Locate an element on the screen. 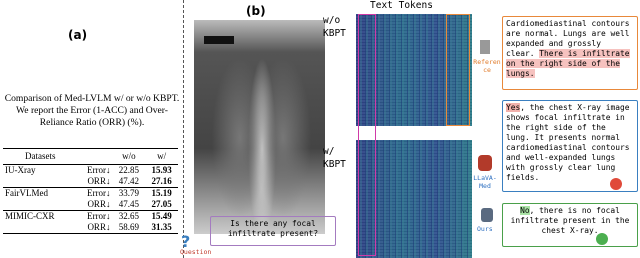 This screenshot has height=258, width=640. table-row: ORR↓ 47.42 27.16 is located at coordinates (90, 182).